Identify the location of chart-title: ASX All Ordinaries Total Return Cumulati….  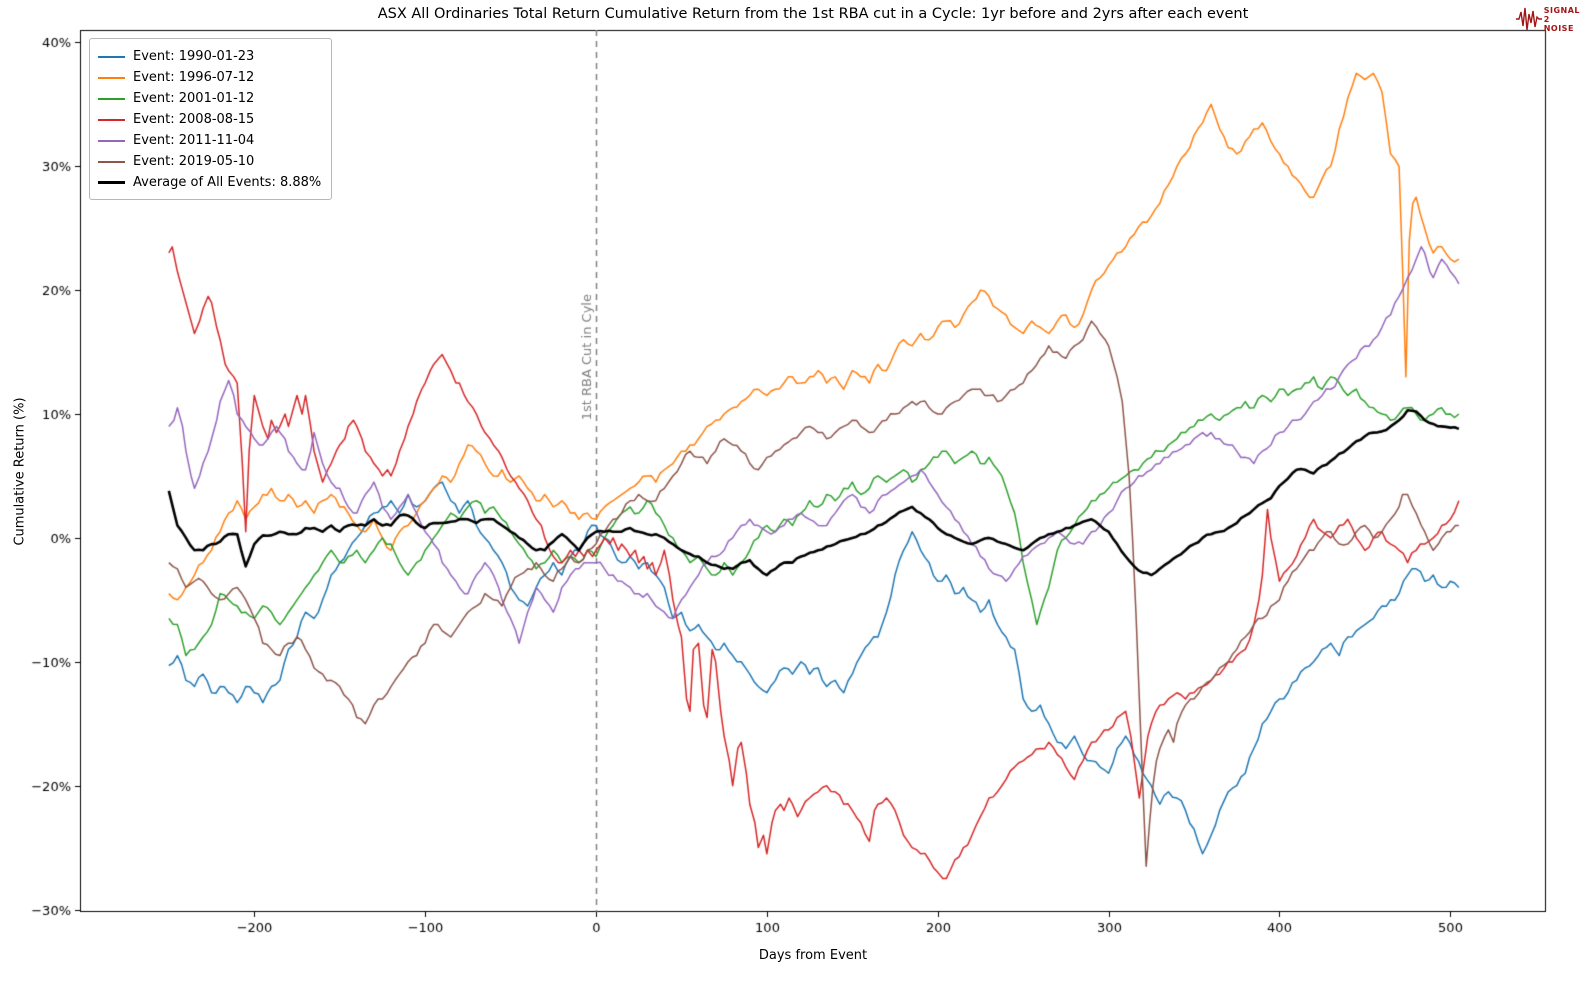
(813, 14).